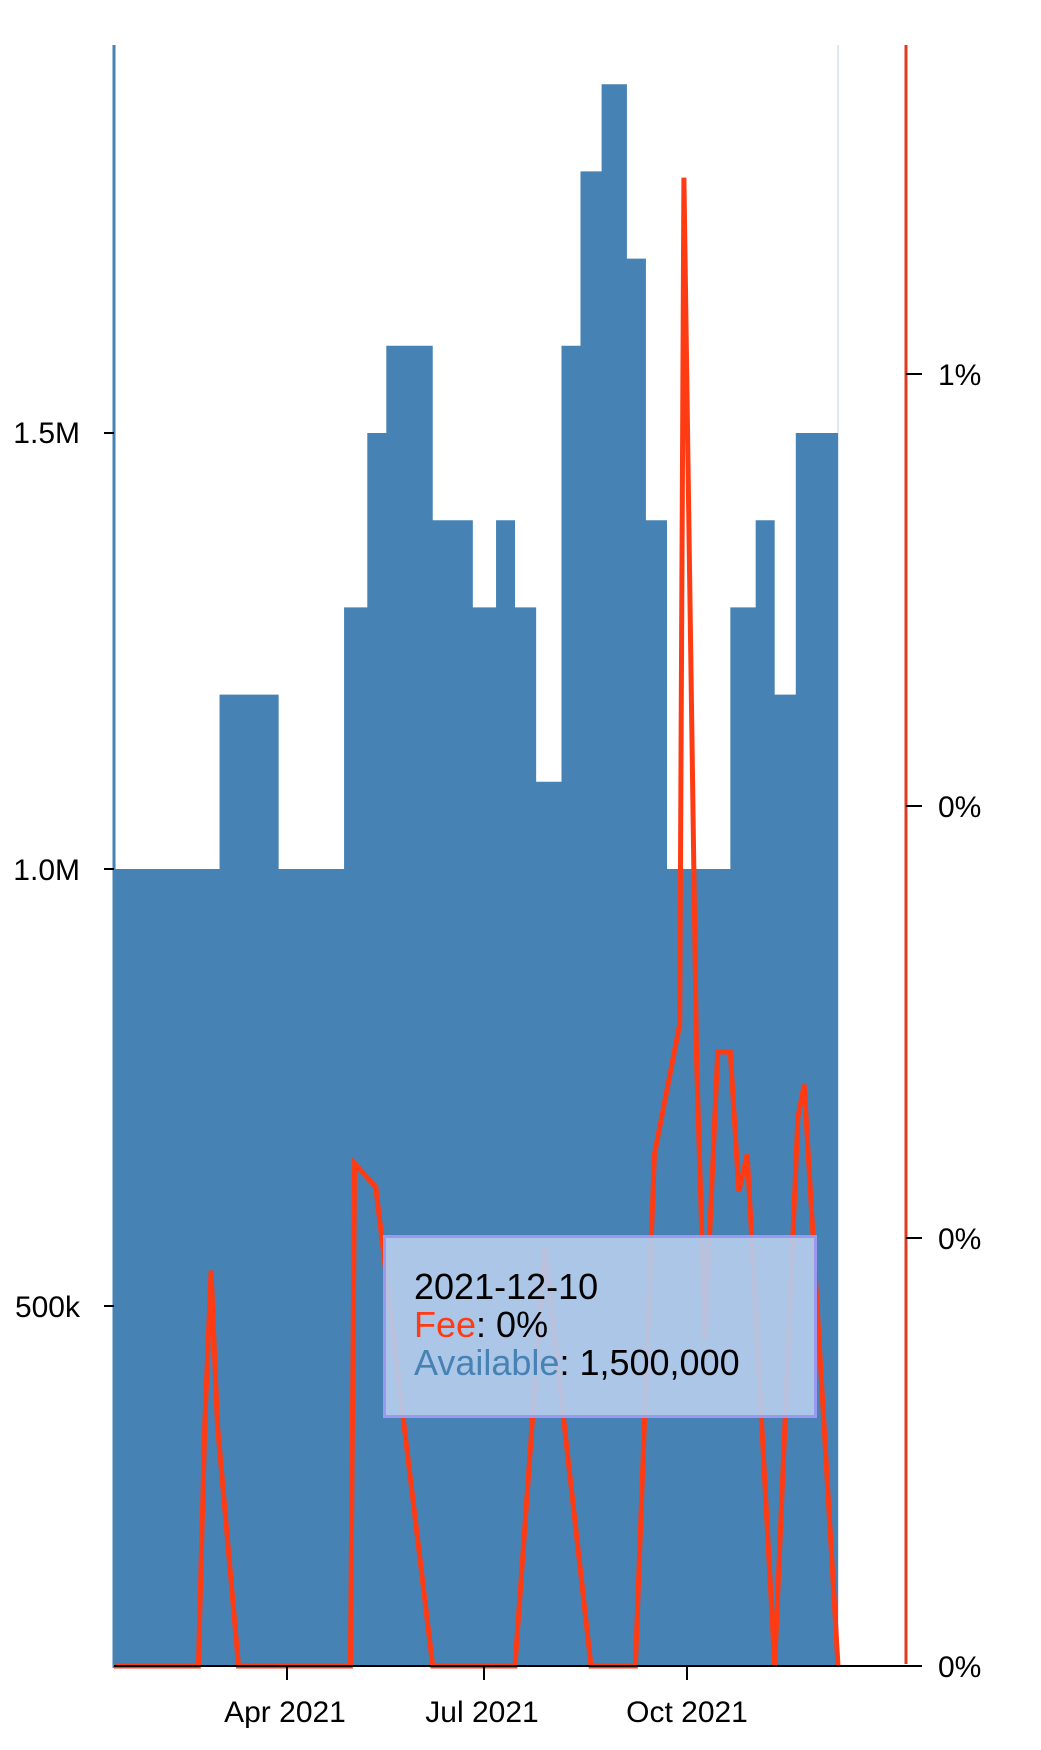 This screenshot has height=1750, width=1041. I want to click on tooltip: 2021-12-10 Fee: 0% Available: 1,500,000, so click(600, 1326).